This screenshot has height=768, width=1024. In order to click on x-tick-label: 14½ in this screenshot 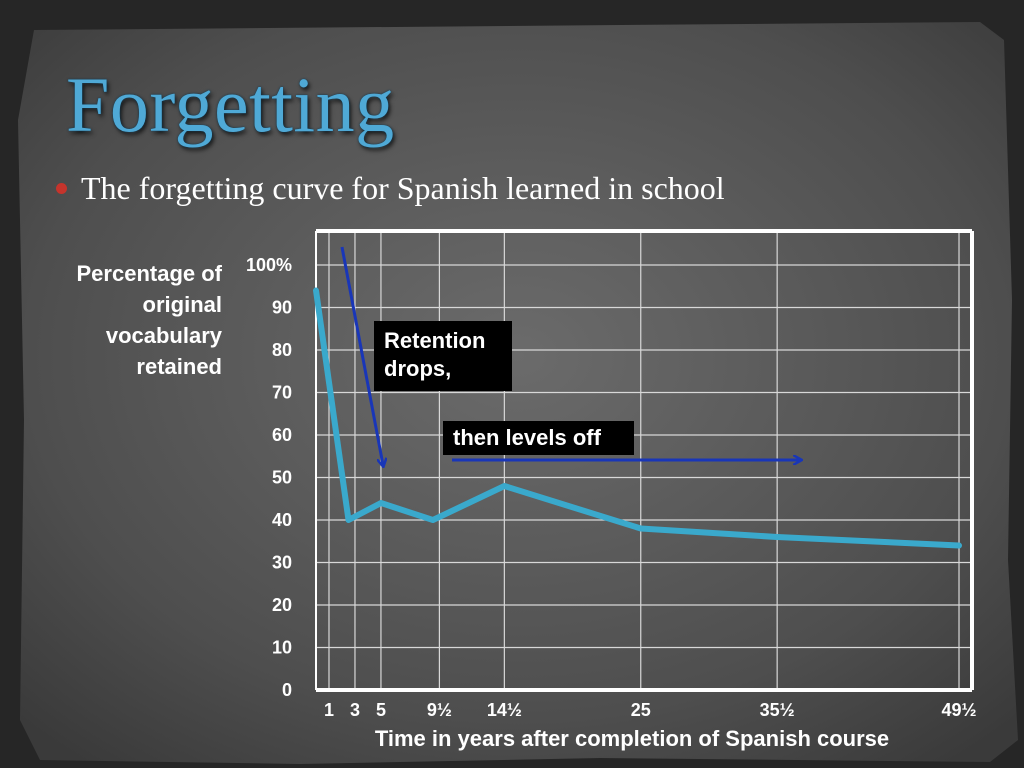, I will do `click(504, 710)`.